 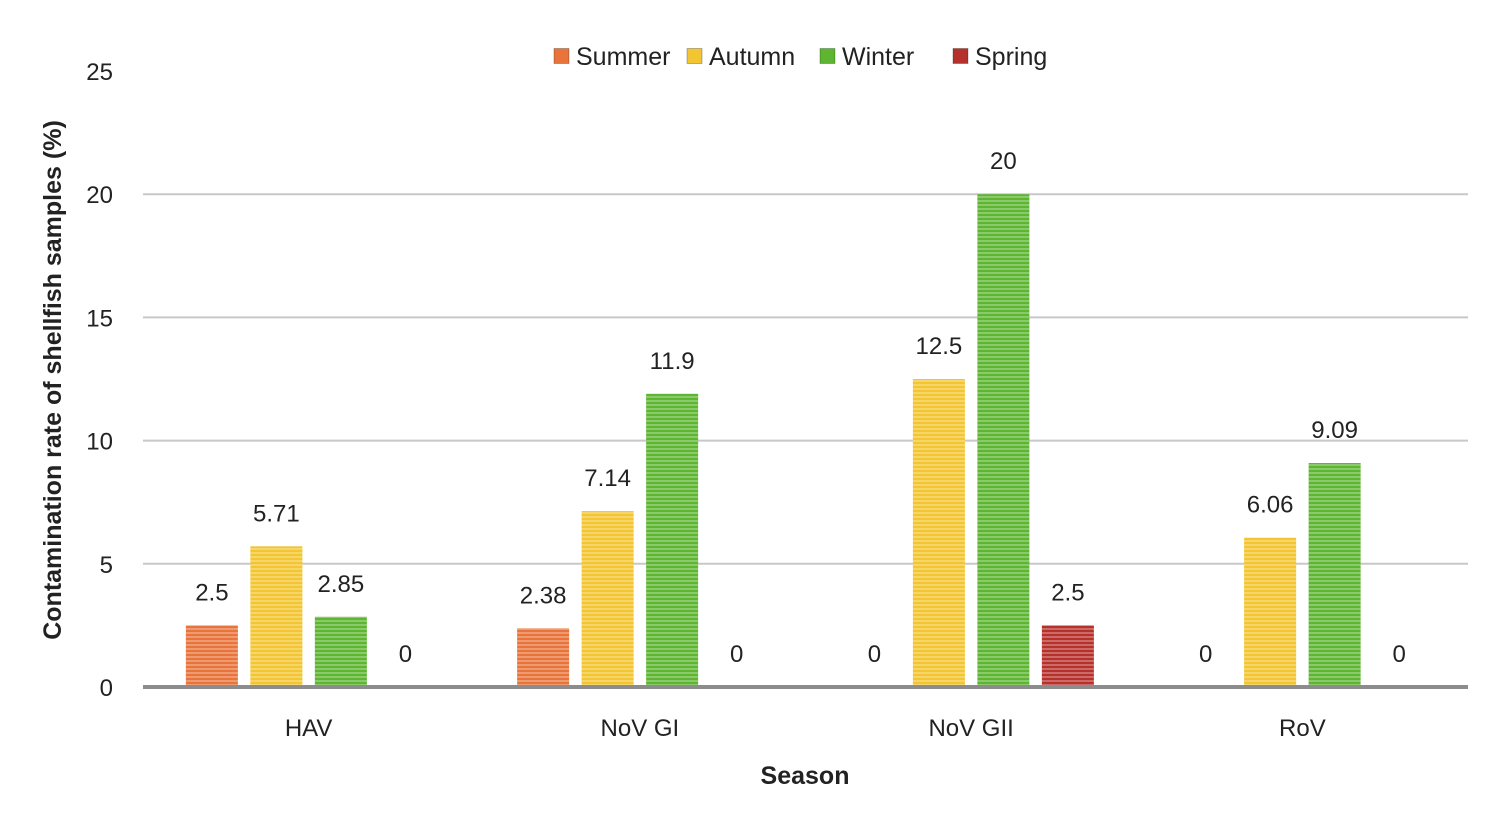 What do you see at coordinates (623, 57) in the screenshot?
I see `legend-label-summer: Summer` at bounding box center [623, 57].